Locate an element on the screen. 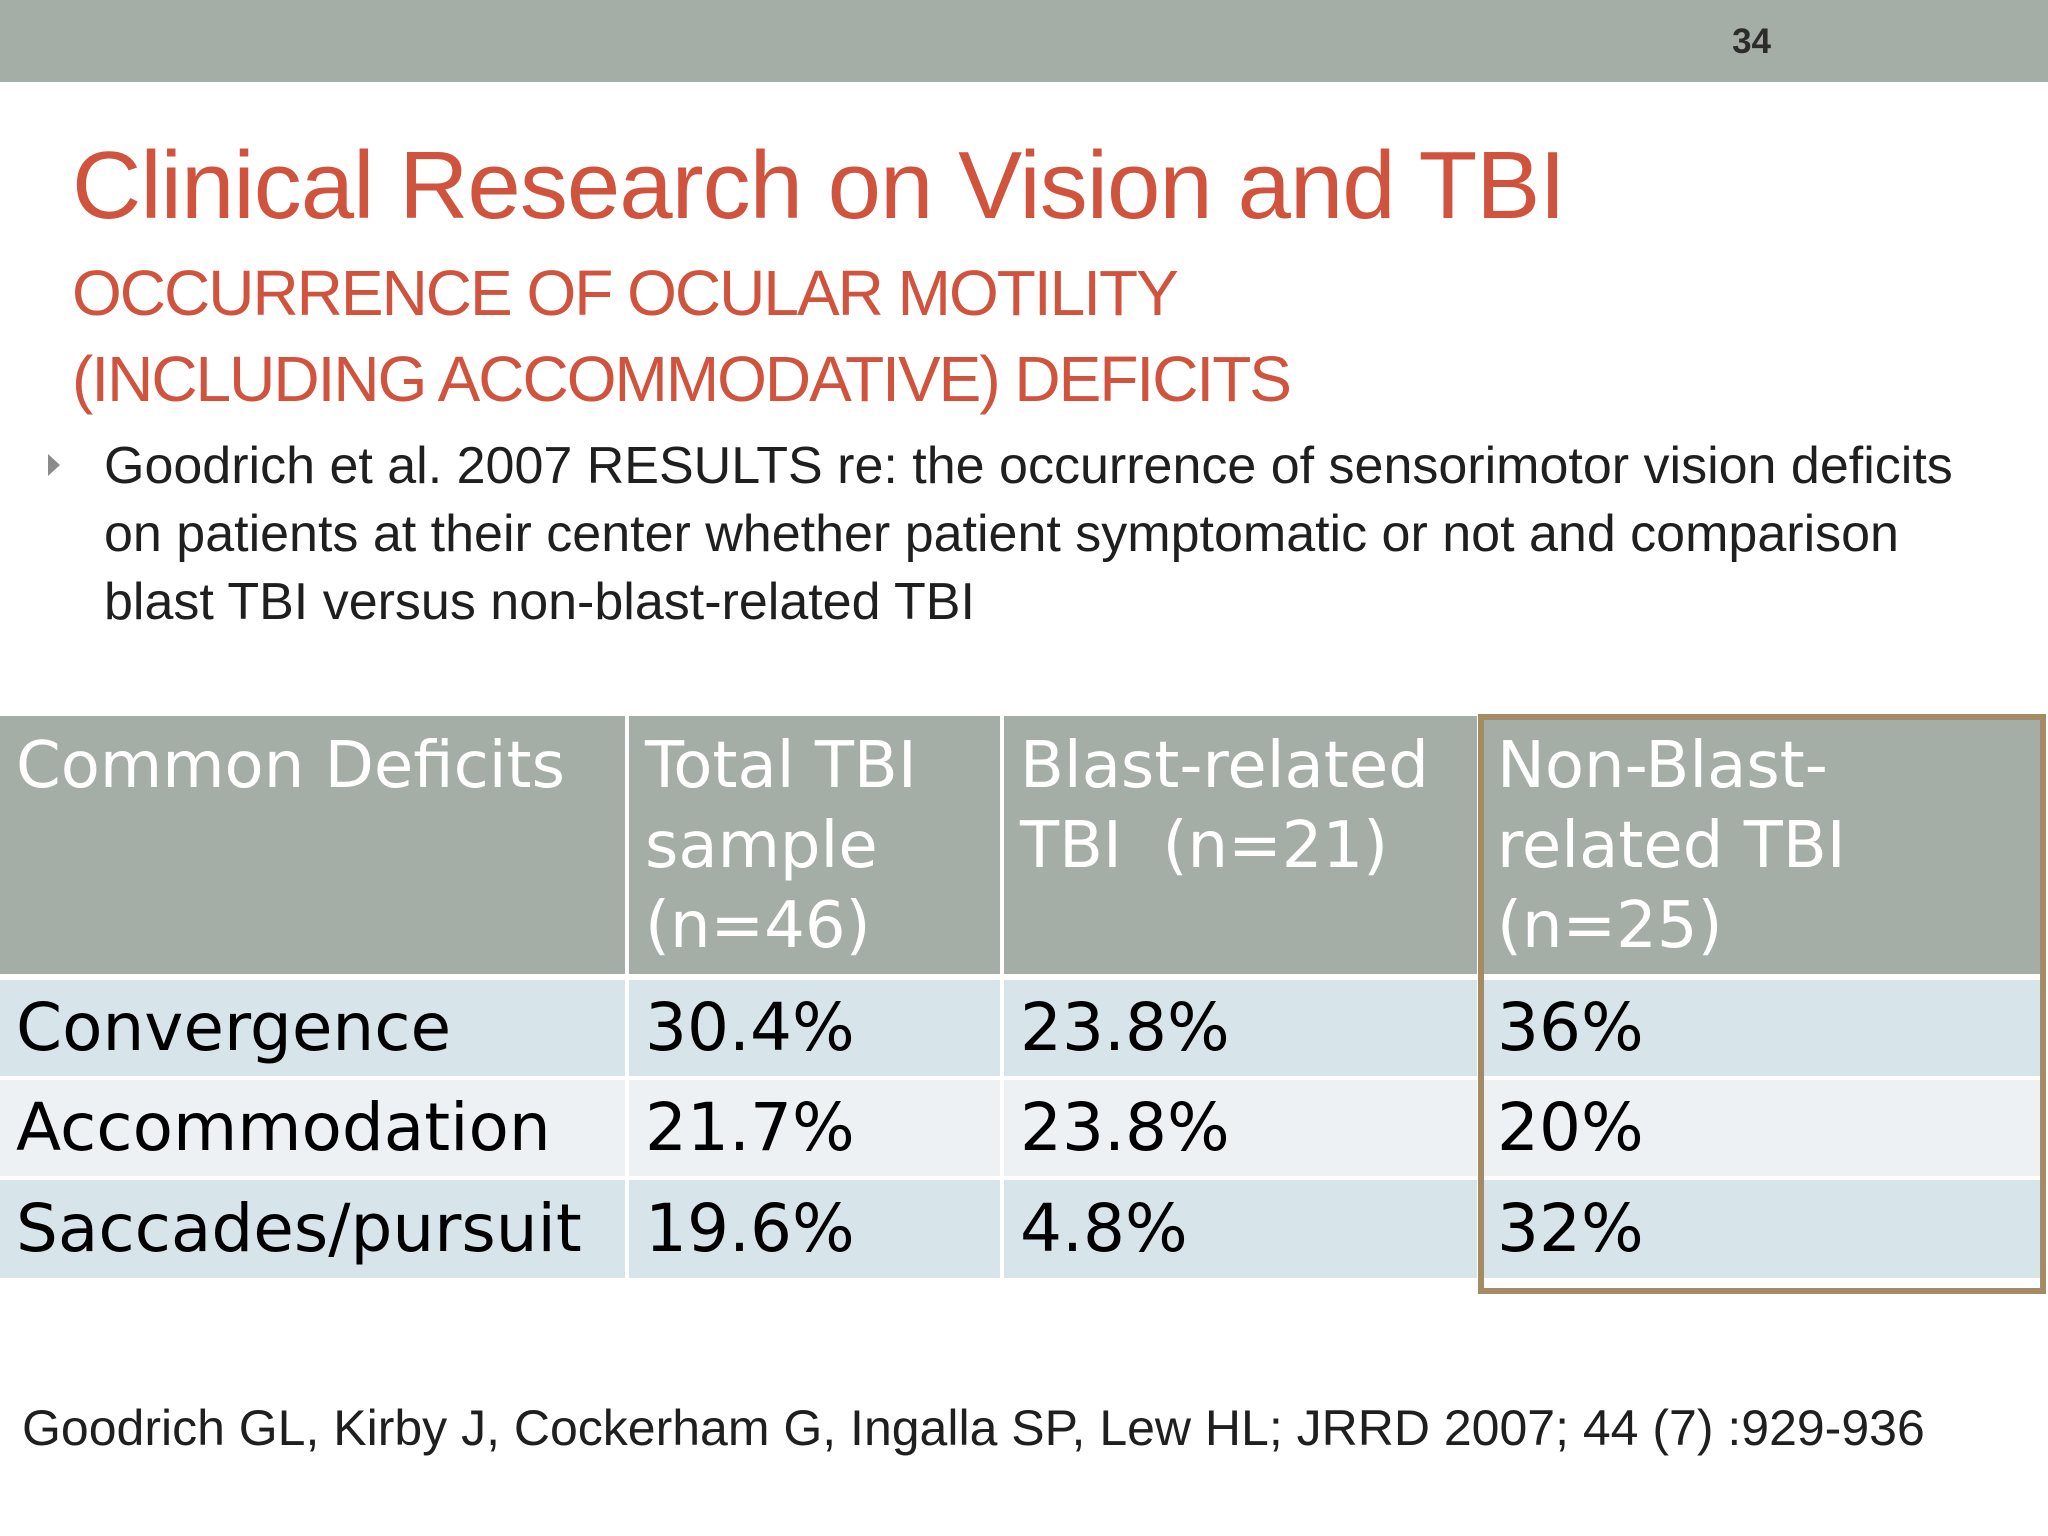  cell-blast: 4.8% is located at coordinates (1239, 1227).